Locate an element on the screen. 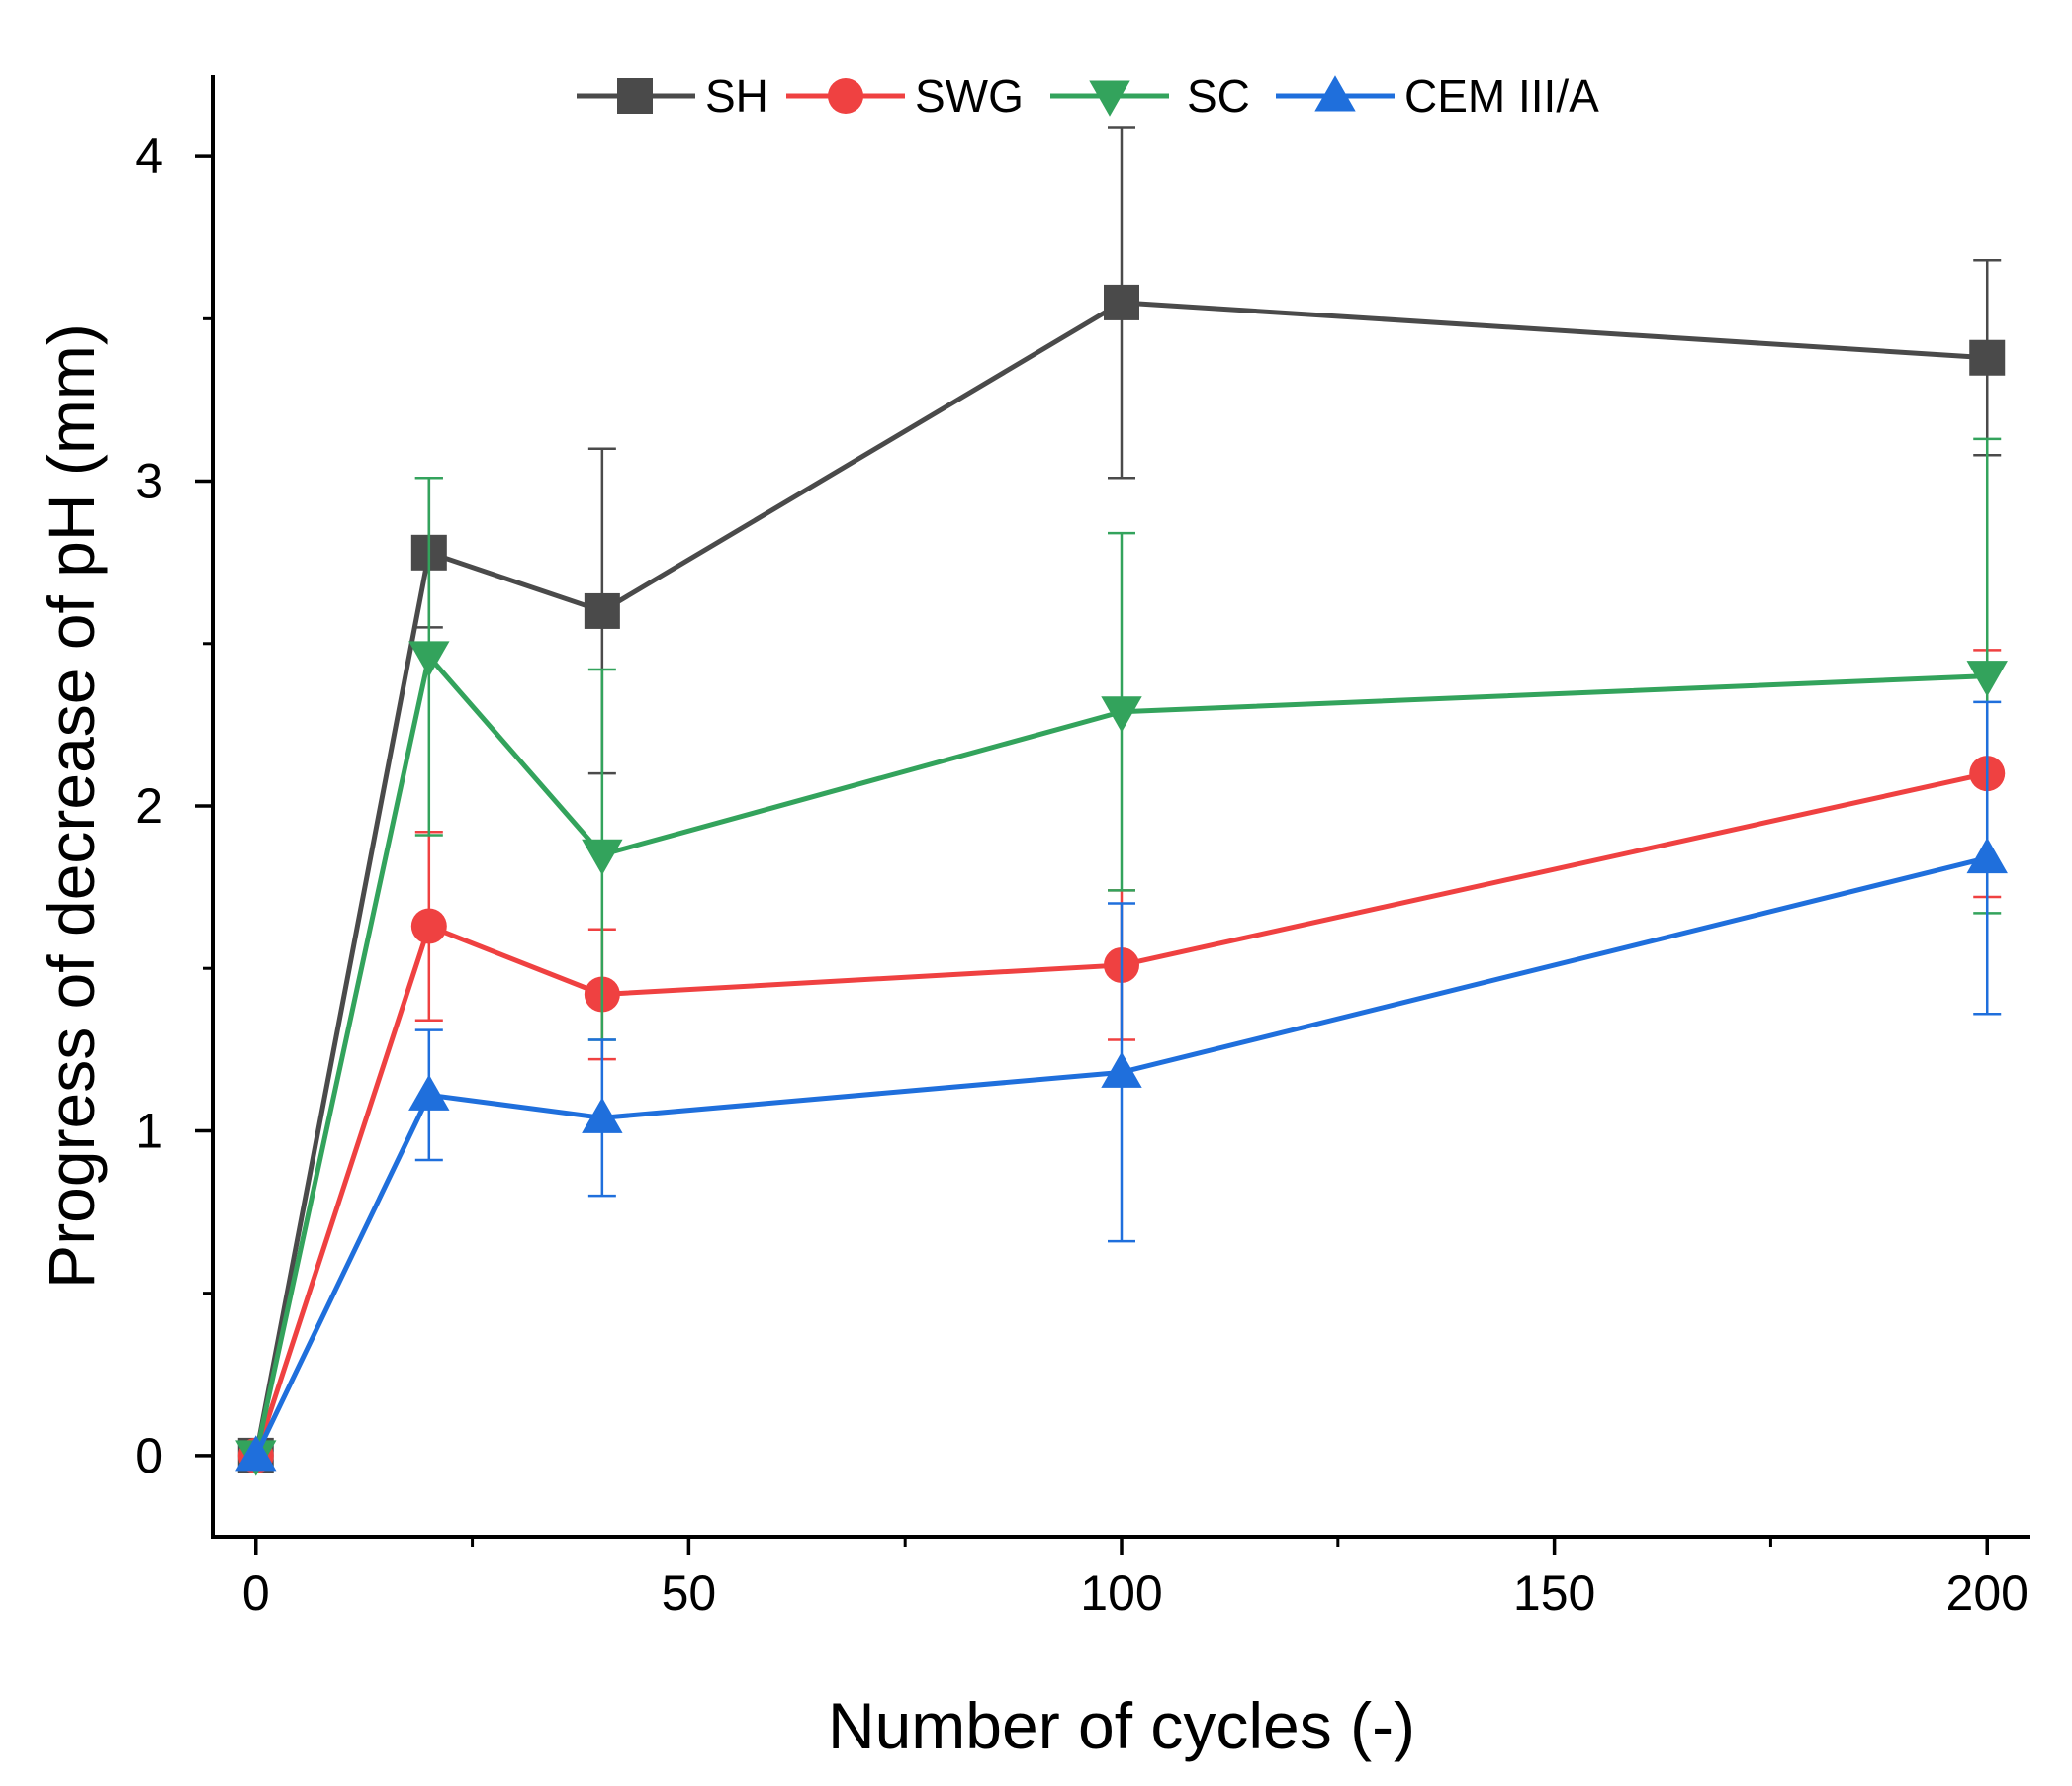  y-tick-label: 4 is located at coordinates (149, 156).